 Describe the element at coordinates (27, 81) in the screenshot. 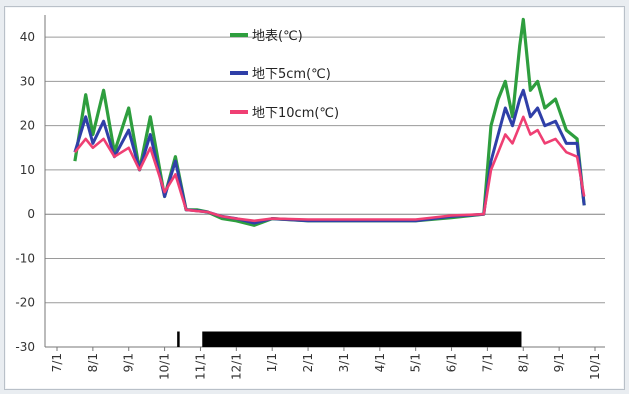

I see `y-tick-label: 30` at that location.